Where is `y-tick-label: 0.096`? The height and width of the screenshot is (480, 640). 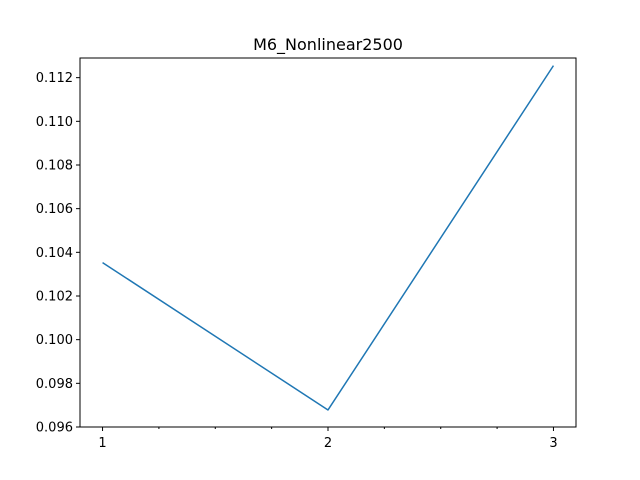
y-tick-label: 0.096 is located at coordinates (54, 428).